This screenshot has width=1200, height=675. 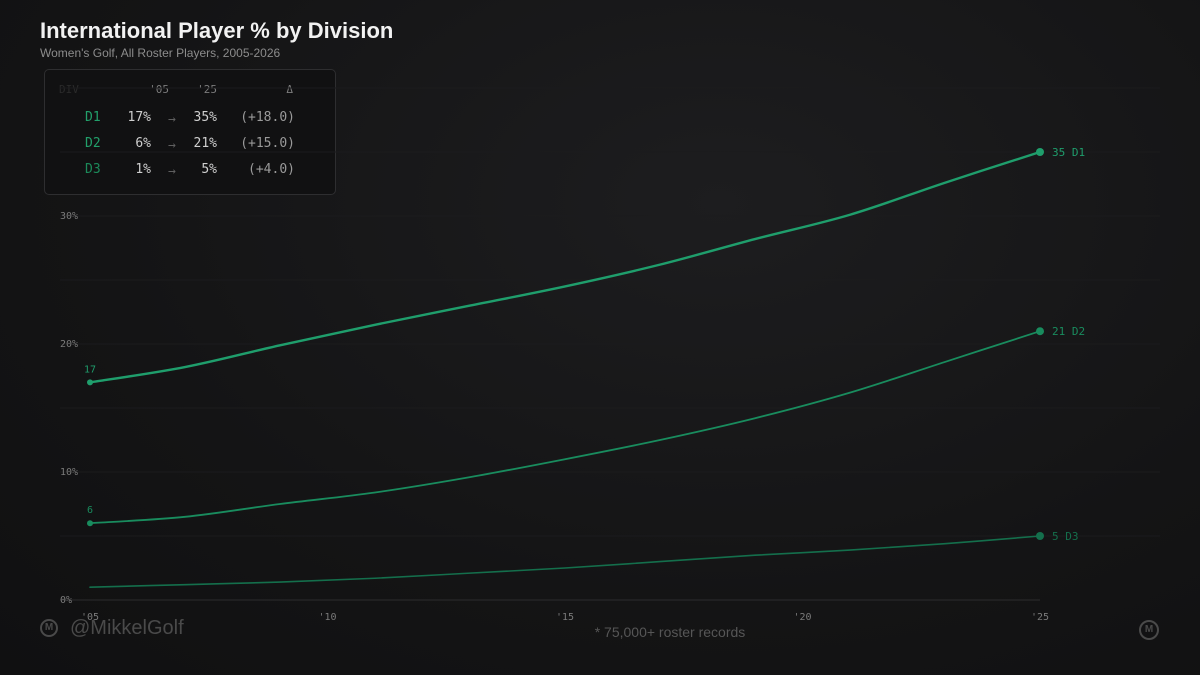 What do you see at coordinates (289, 89) in the screenshot?
I see `summary-header-delta: Δ` at bounding box center [289, 89].